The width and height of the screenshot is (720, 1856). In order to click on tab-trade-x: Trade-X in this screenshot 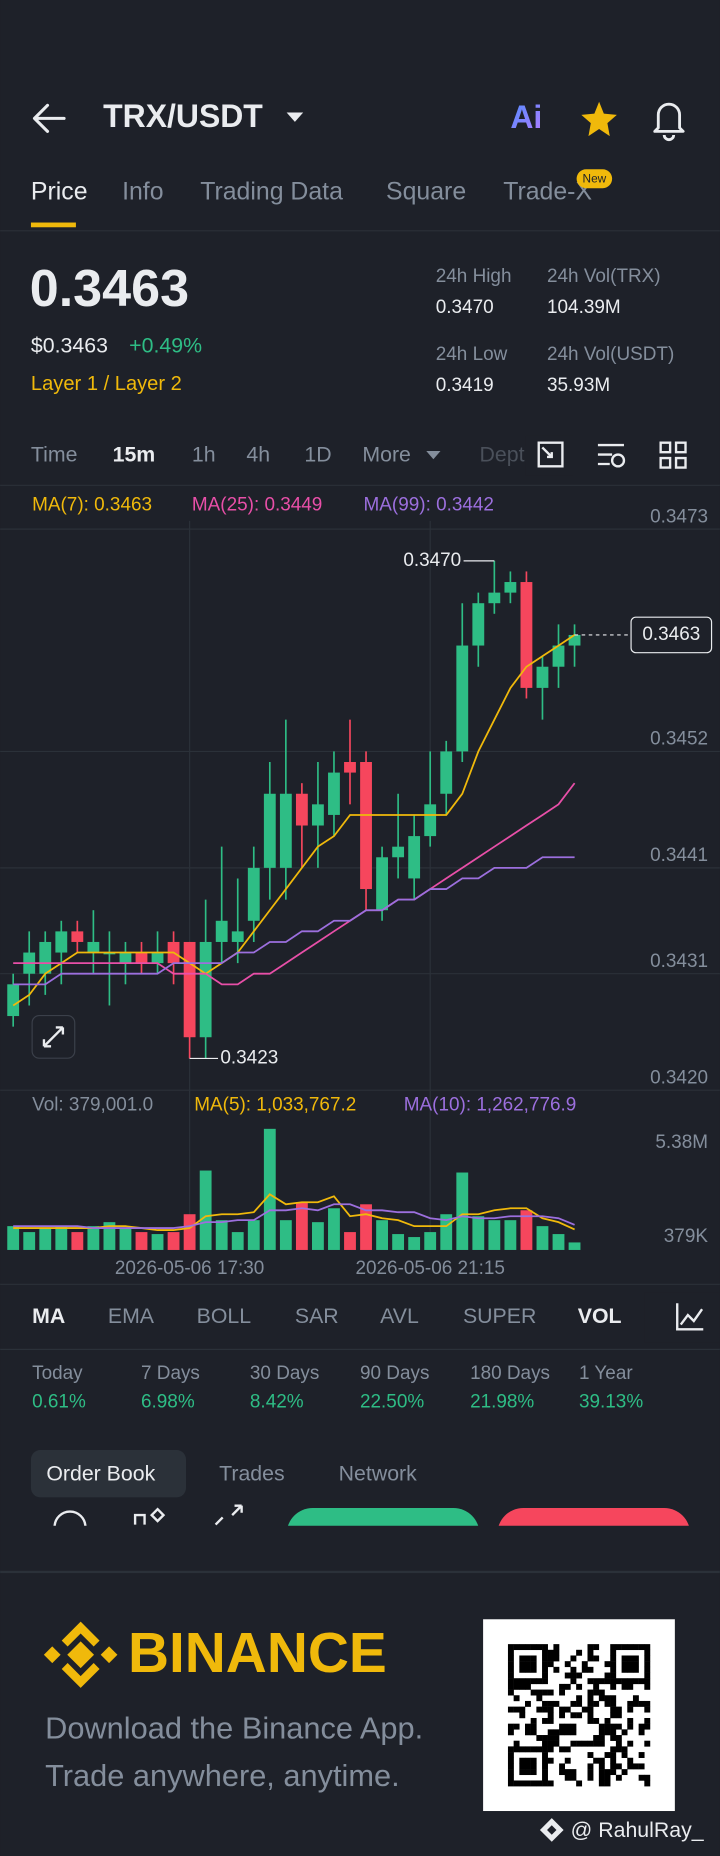, I will do `click(547, 192)`.